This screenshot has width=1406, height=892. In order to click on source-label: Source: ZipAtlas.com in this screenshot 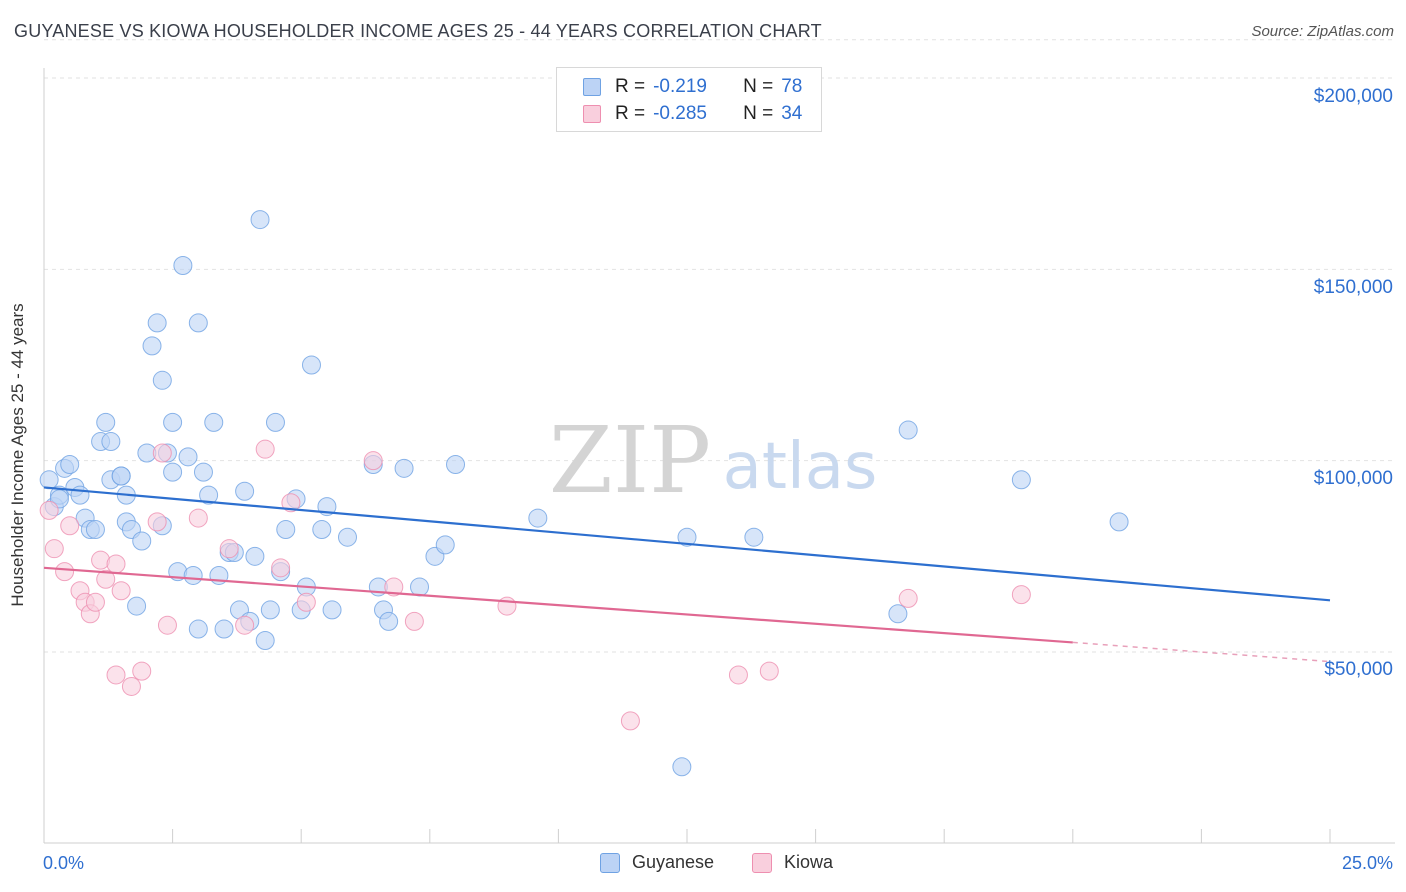, I will do `click(1322, 31)`.